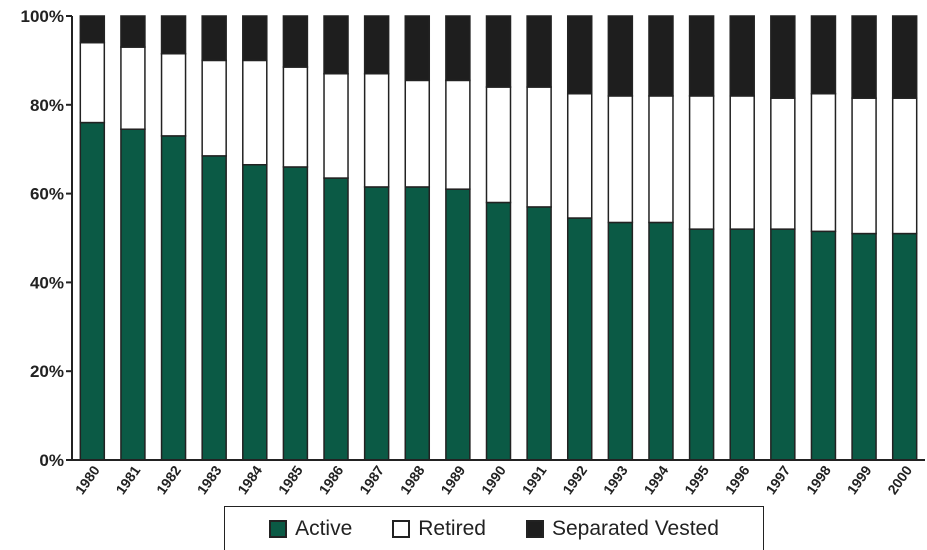 The height and width of the screenshot is (550, 927). I want to click on bar-separated-vested-1998, so click(823, 55).